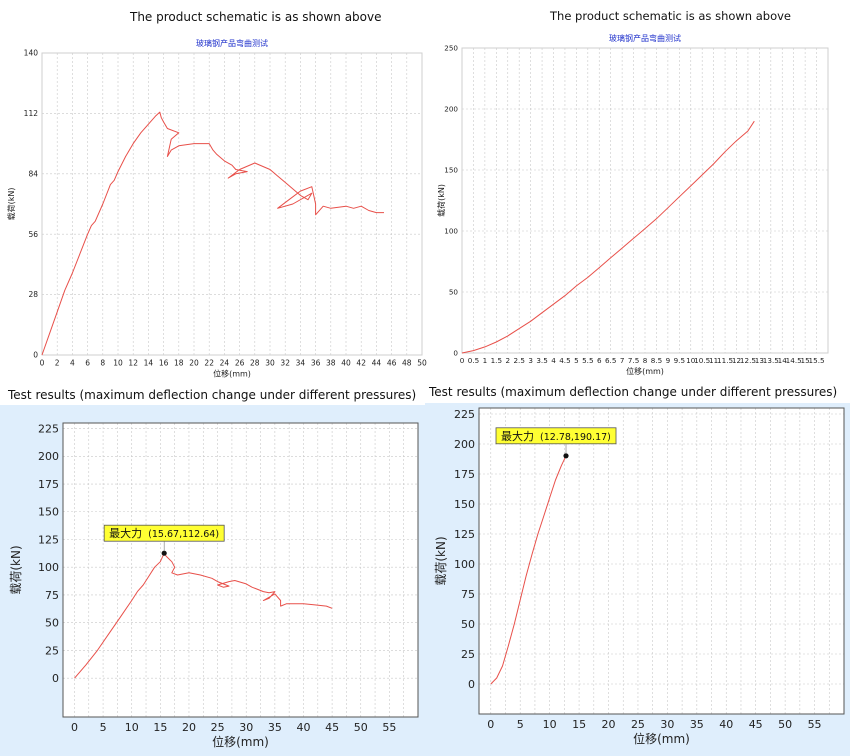 Image resolution: width=850 pixels, height=756 pixels. What do you see at coordinates (33, 234) in the screenshot?
I see `c0-y-tick-label: 56` at bounding box center [33, 234].